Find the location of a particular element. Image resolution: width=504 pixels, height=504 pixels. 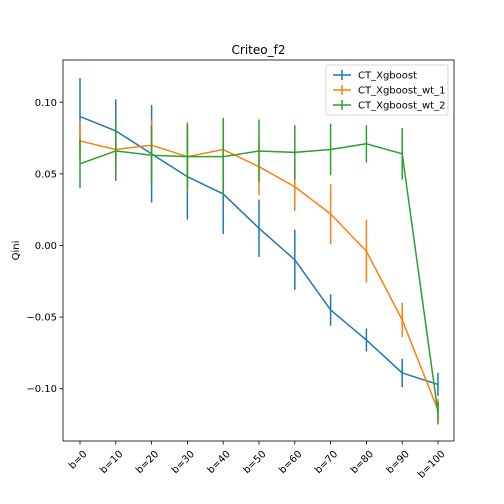

legend-item: CT_Xgboost_wt_2 is located at coordinates (389, 106).